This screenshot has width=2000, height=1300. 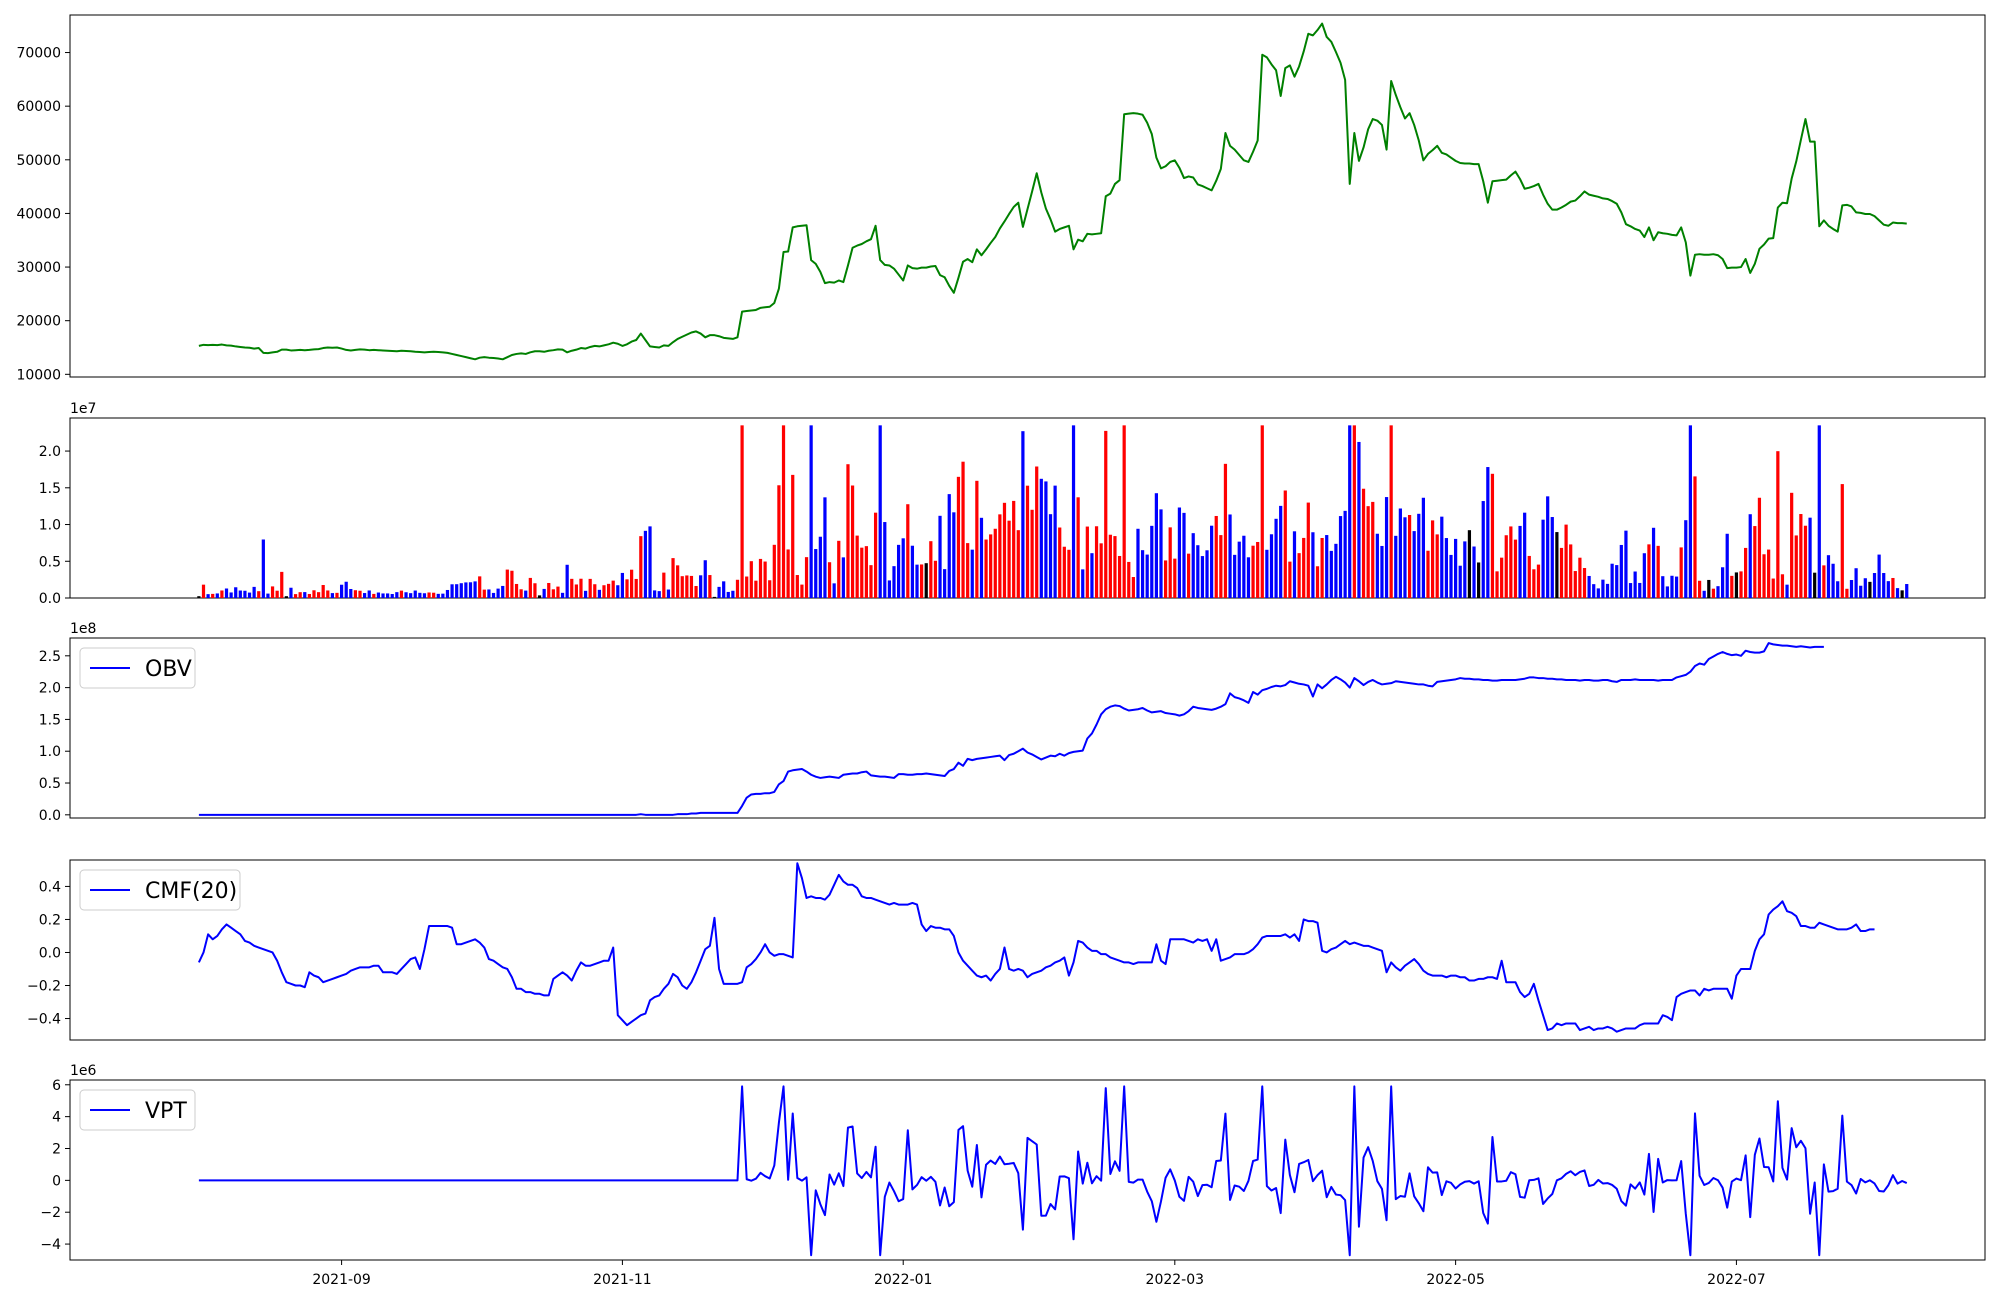 What do you see at coordinates (56, 1118) in the screenshot?
I see `vpt-y-tick-label: 4` at bounding box center [56, 1118].